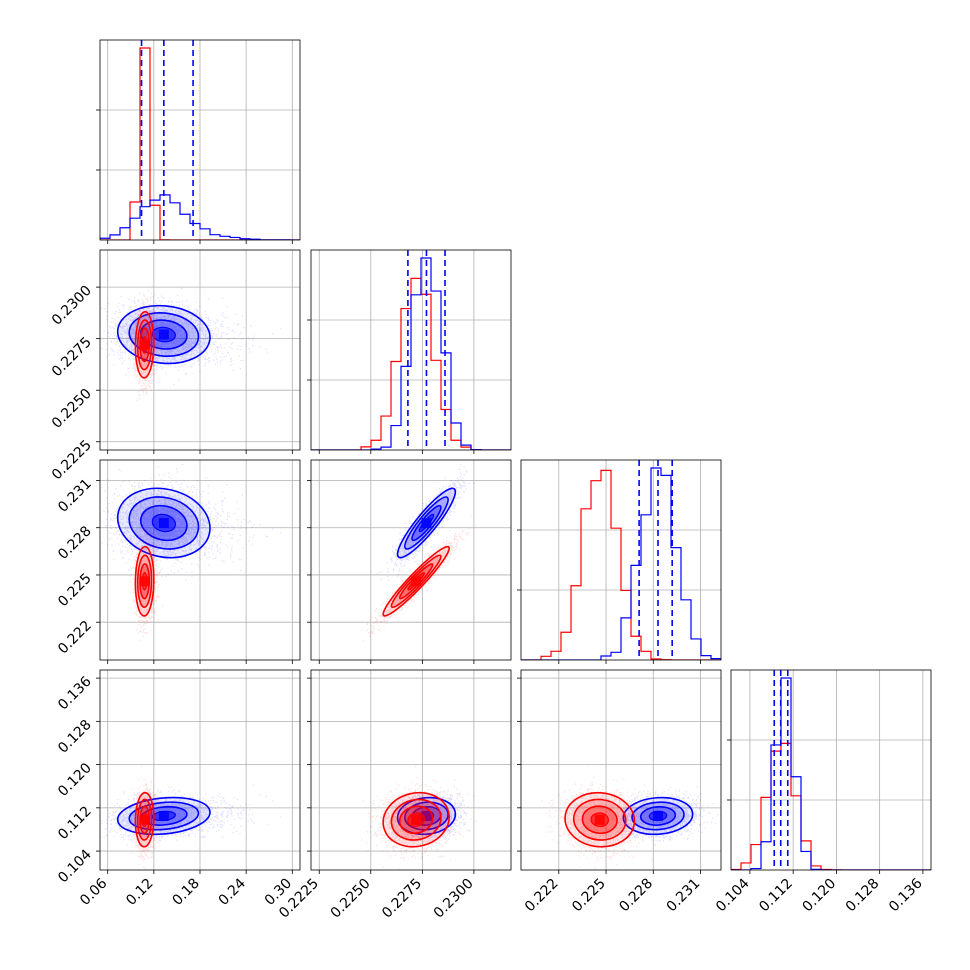  Describe the element at coordinates (75, 737) in the screenshot. I see `y-tick-label: 0.128` at that location.